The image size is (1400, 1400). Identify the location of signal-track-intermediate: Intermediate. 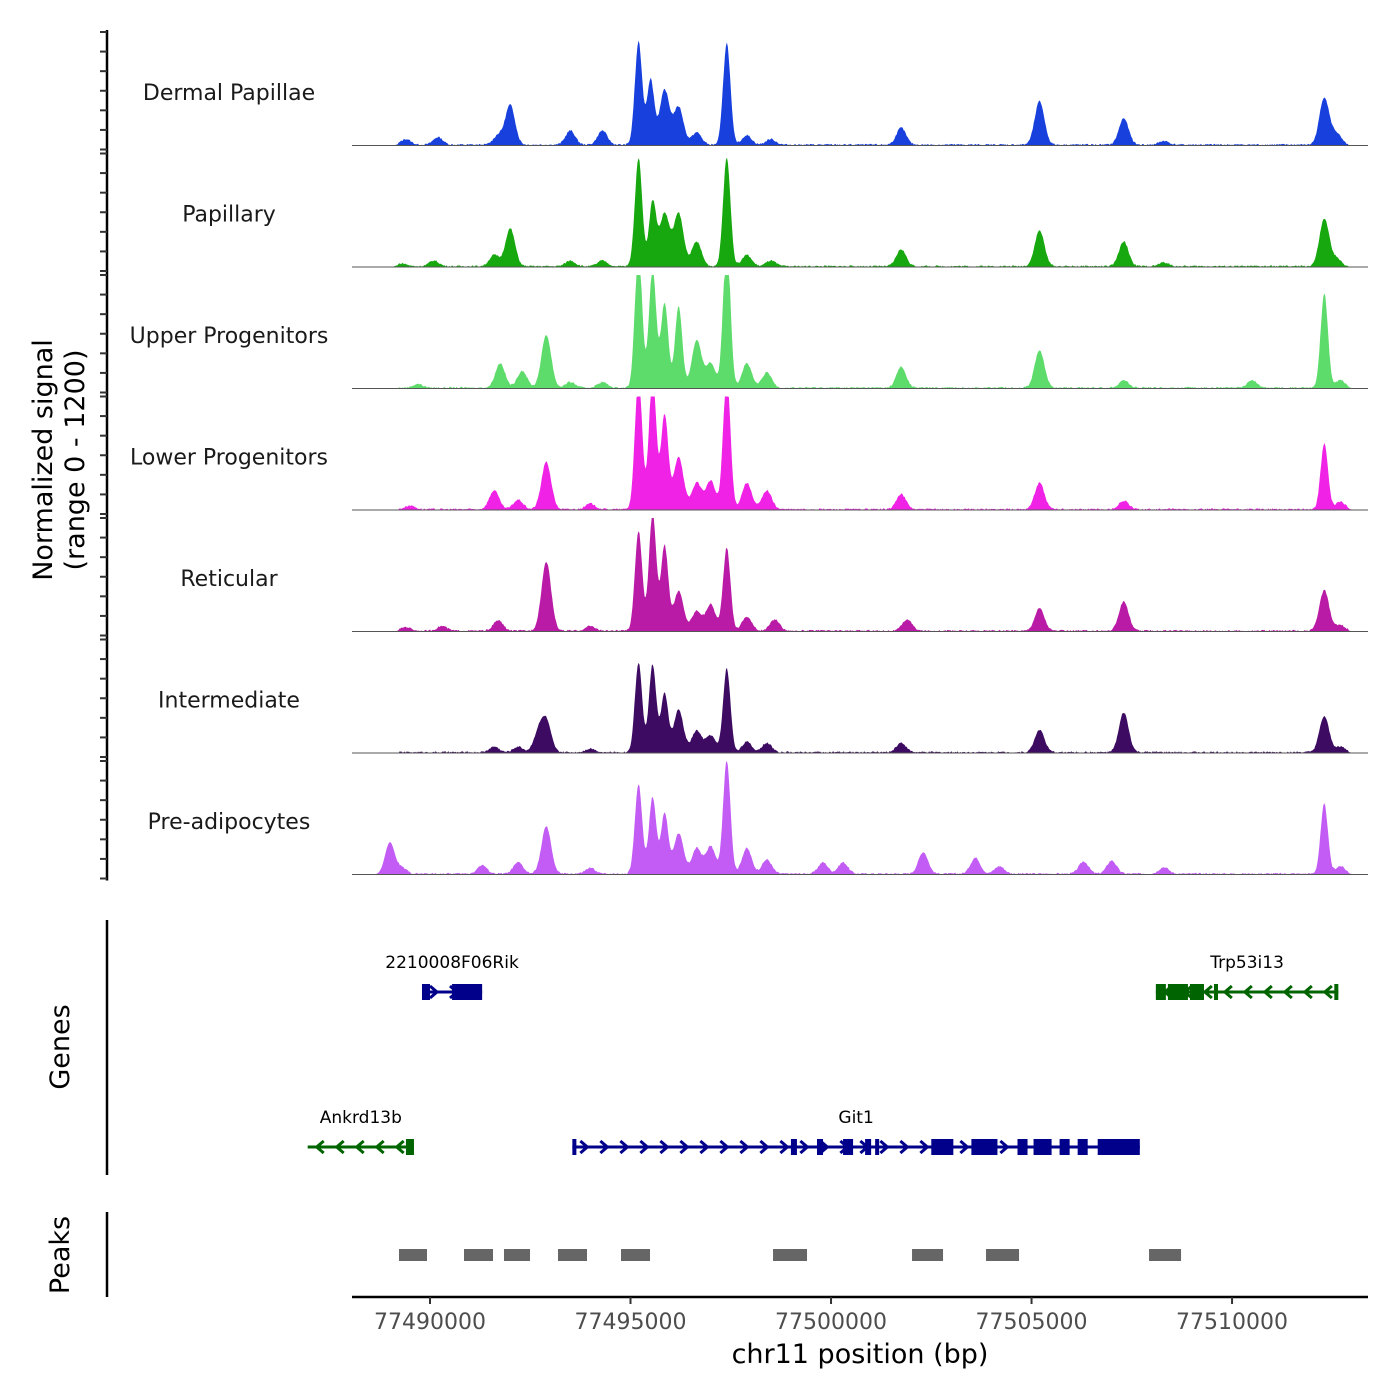
(734, 698).